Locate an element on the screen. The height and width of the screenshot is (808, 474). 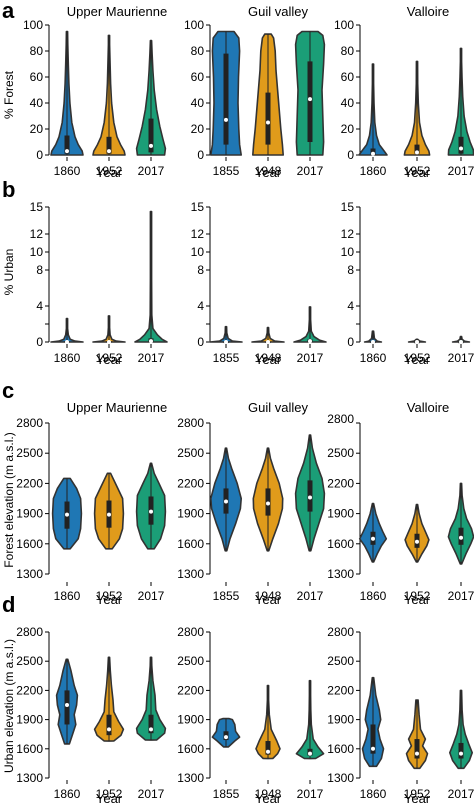
y-axis-label: % Urban is located at coordinates (9, 272).